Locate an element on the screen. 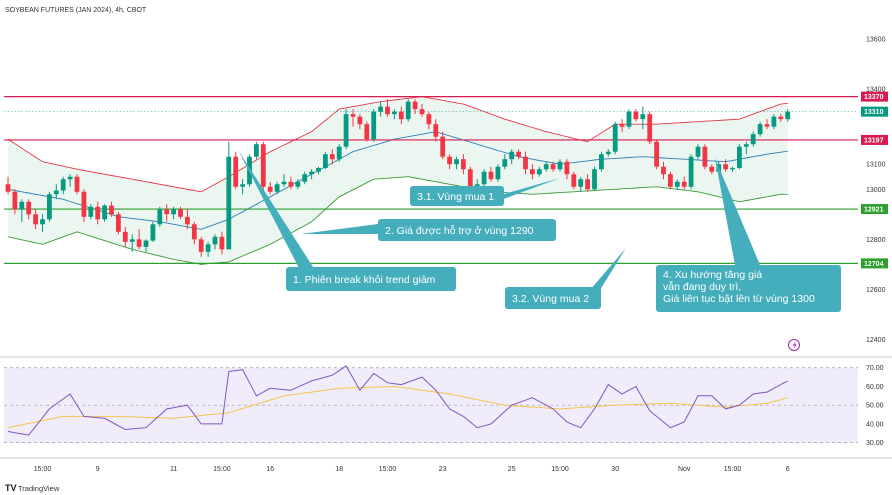 This screenshot has height=495, width=892. time-tick-label: 16 is located at coordinates (270, 469).